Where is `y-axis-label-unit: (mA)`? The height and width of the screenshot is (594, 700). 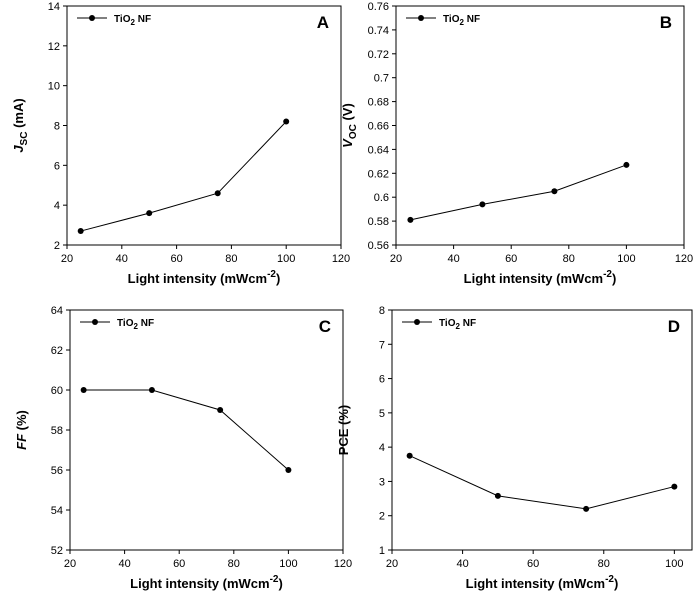
y-axis-label-unit: (mA) is located at coordinates (18, 114).